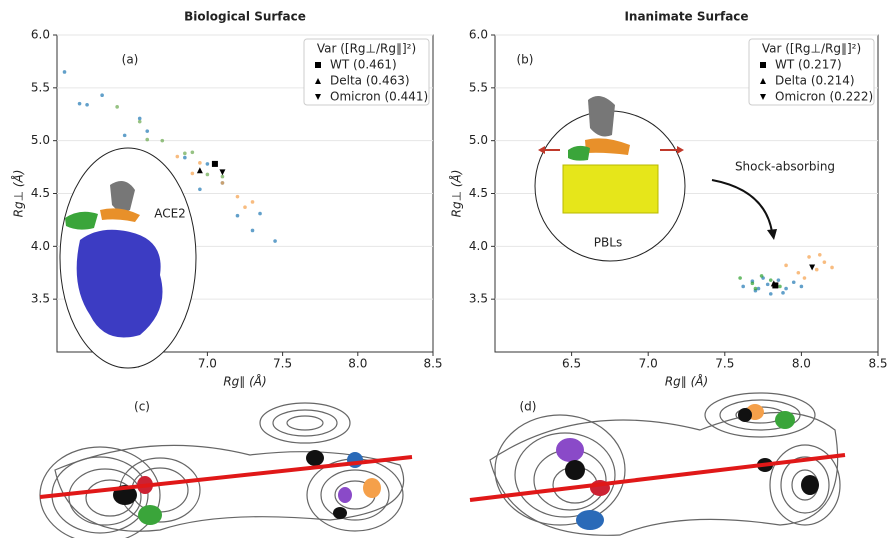 This screenshot has width=891, height=538. What do you see at coordinates (785, 167) in the screenshot?
I see `annotation: Shock-absorbing` at bounding box center [785, 167].